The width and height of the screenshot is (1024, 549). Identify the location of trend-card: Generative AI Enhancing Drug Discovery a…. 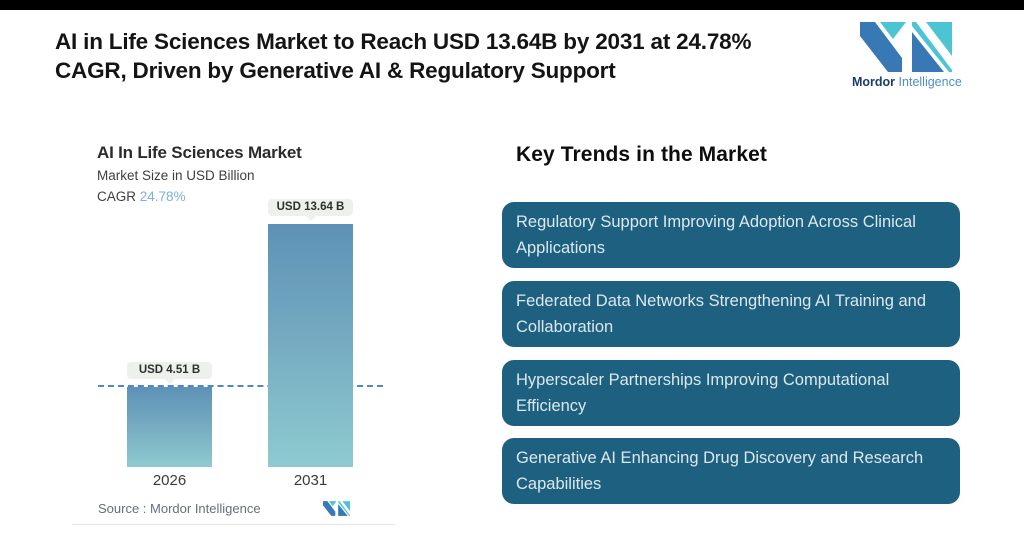
(731, 471).